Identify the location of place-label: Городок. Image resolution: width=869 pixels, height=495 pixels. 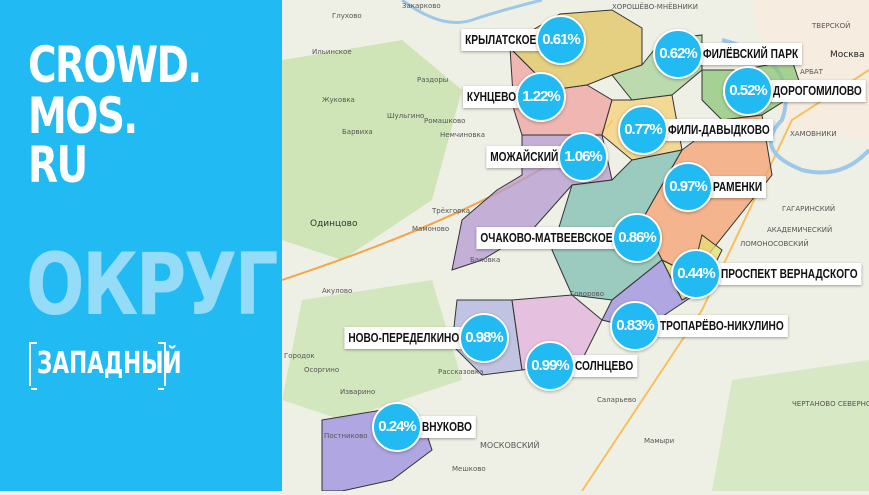
(299, 356).